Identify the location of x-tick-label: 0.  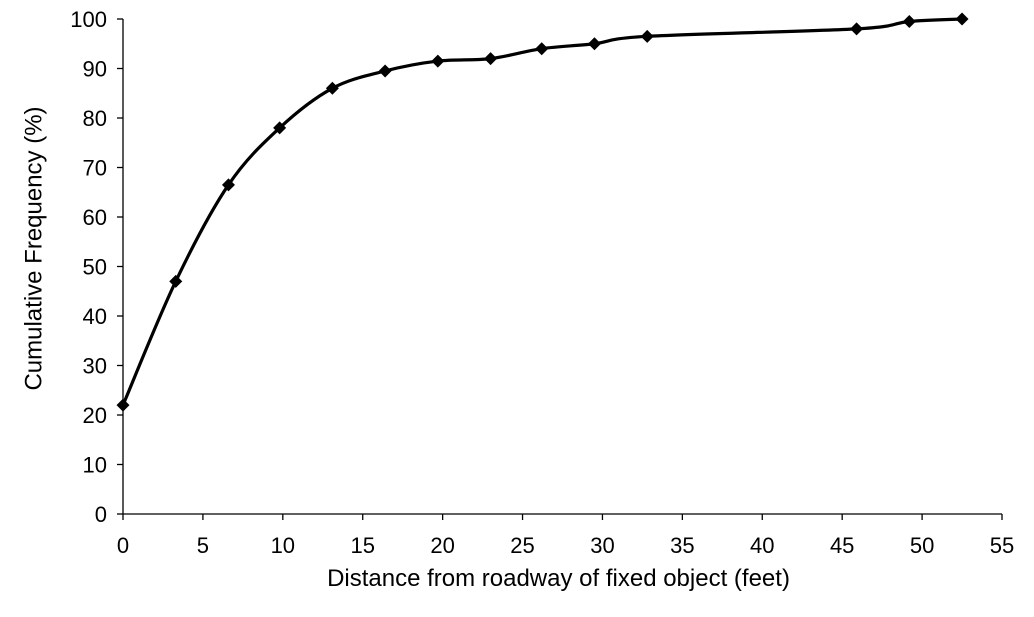
(123, 545).